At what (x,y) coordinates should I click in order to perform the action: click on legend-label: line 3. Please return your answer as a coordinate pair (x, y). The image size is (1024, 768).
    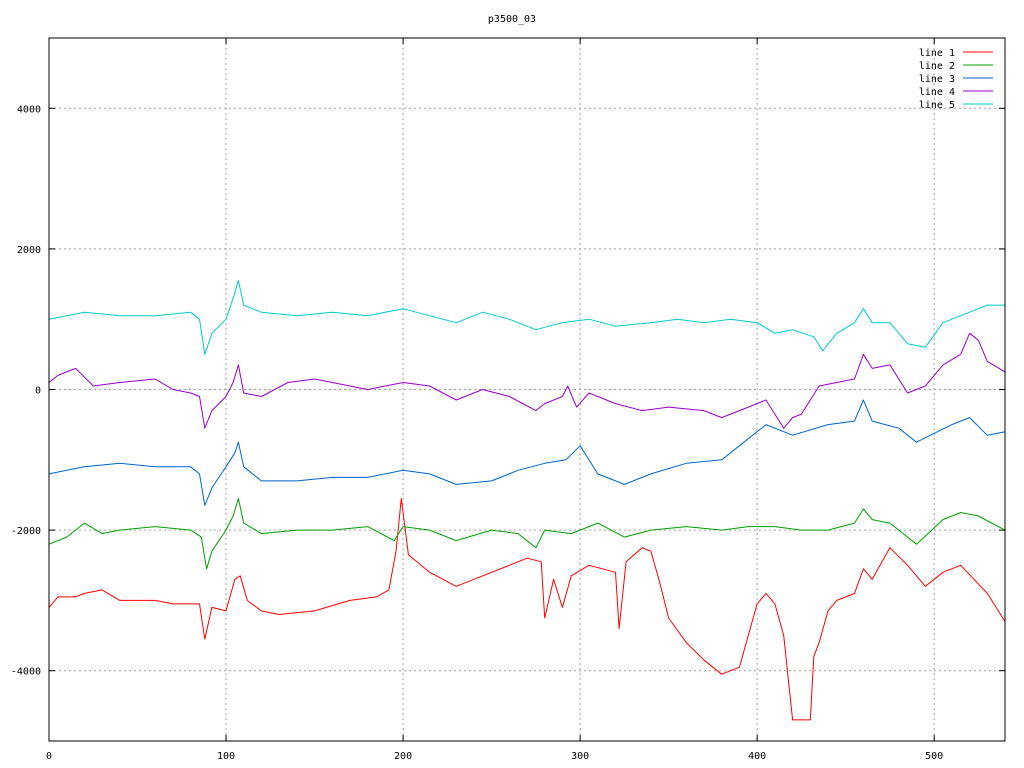
    Looking at the image, I should click on (937, 79).